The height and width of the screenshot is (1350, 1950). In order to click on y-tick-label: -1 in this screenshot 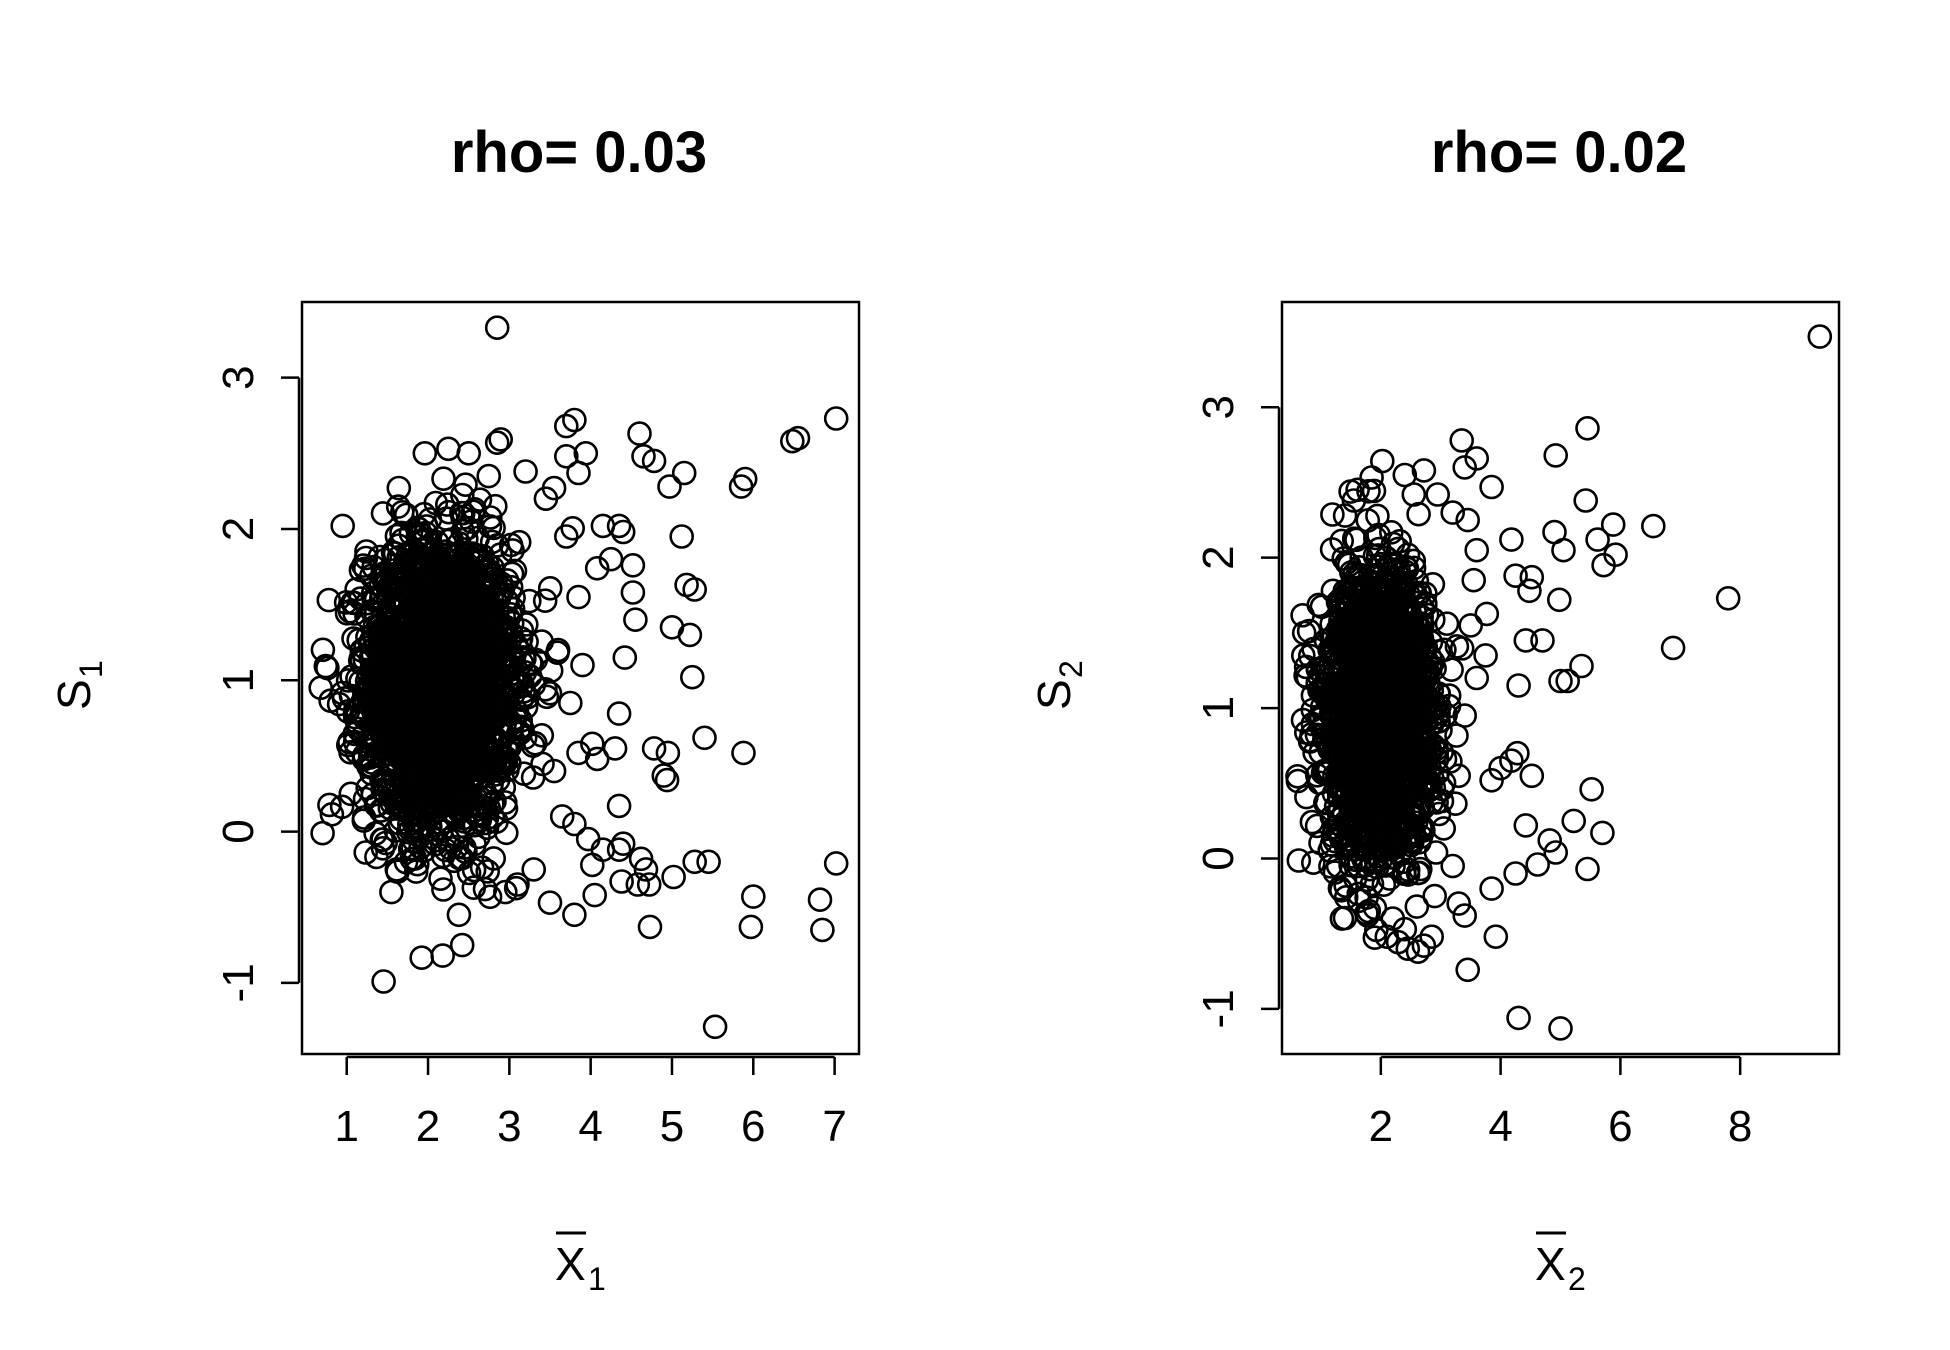, I will do `click(238, 982)`.